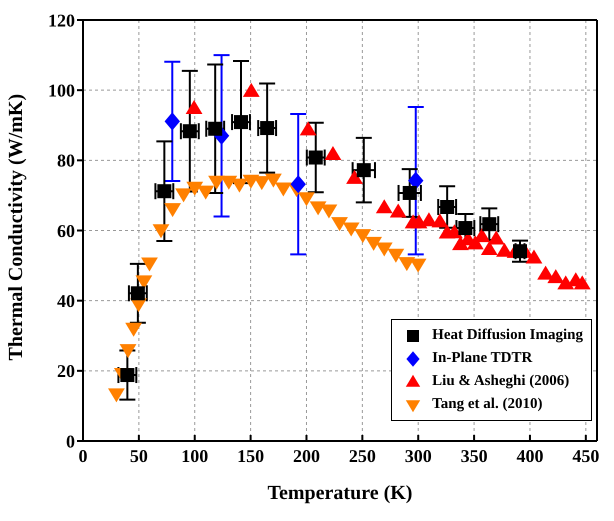  What do you see at coordinates (66, 230) in the screenshot?
I see `y-tick-label: 60` at bounding box center [66, 230].